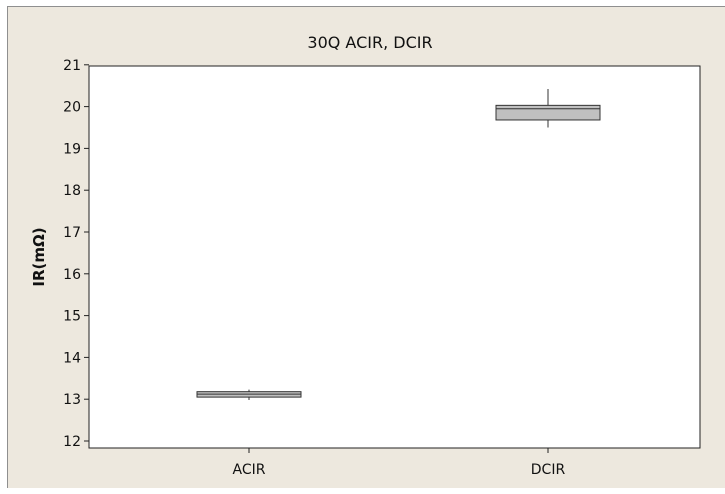 The image size is (725, 494). I want to click on box-iqr, so click(548, 112).